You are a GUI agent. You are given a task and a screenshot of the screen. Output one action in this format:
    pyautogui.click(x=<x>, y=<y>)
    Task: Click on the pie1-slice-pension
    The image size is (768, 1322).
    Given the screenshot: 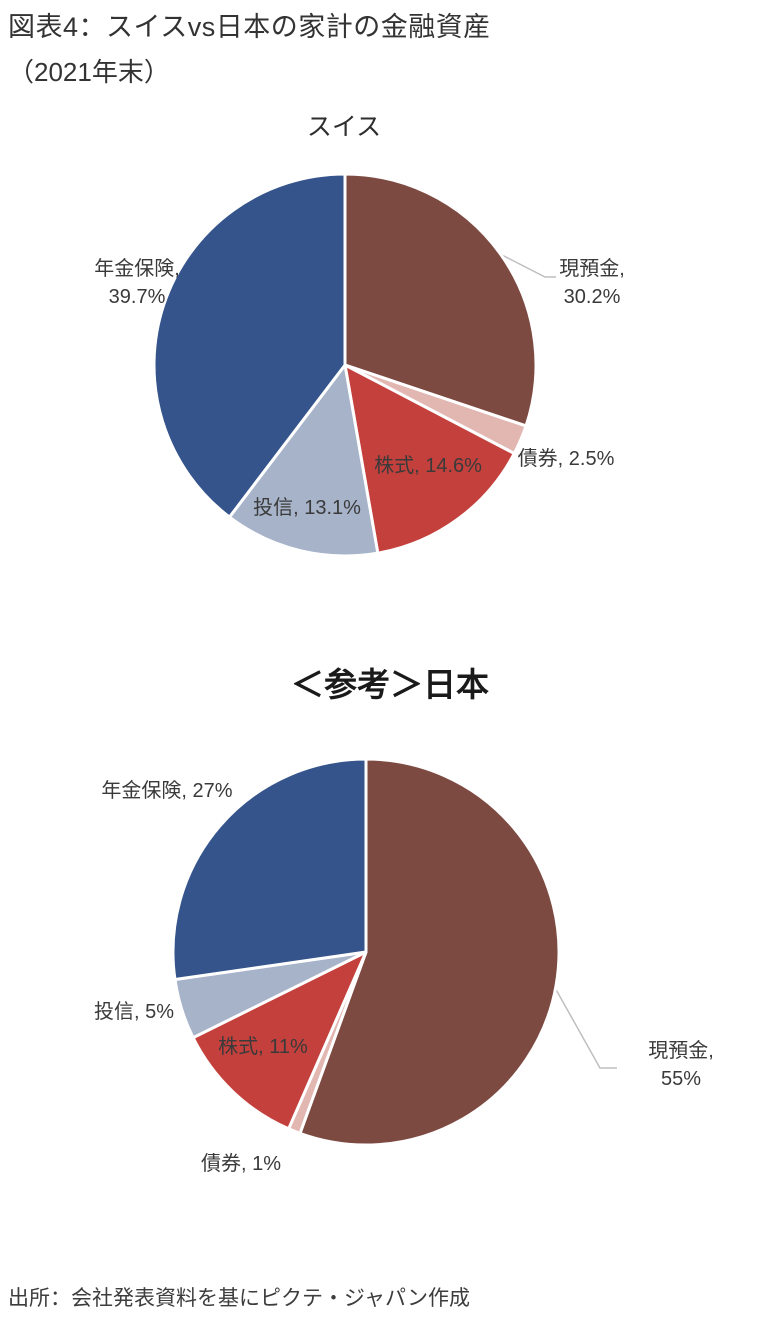 What is the action you would take?
    pyautogui.click(x=249, y=345)
    